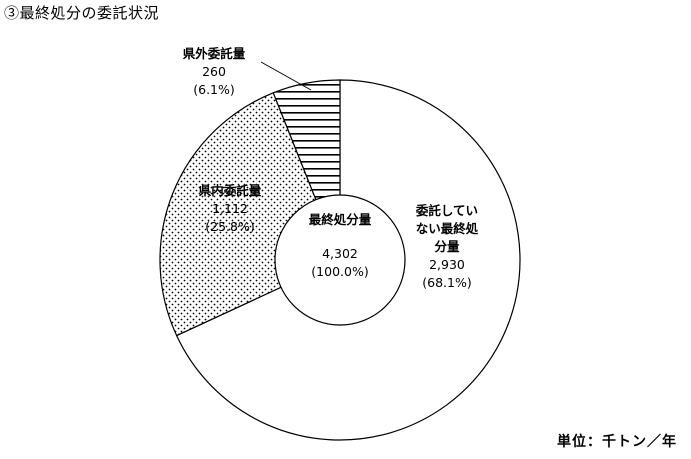 This screenshot has width=691, height=459. What do you see at coordinates (82, 13) in the screenshot?
I see `chart-title: ③最終処分の委託状況` at bounding box center [82, 13].